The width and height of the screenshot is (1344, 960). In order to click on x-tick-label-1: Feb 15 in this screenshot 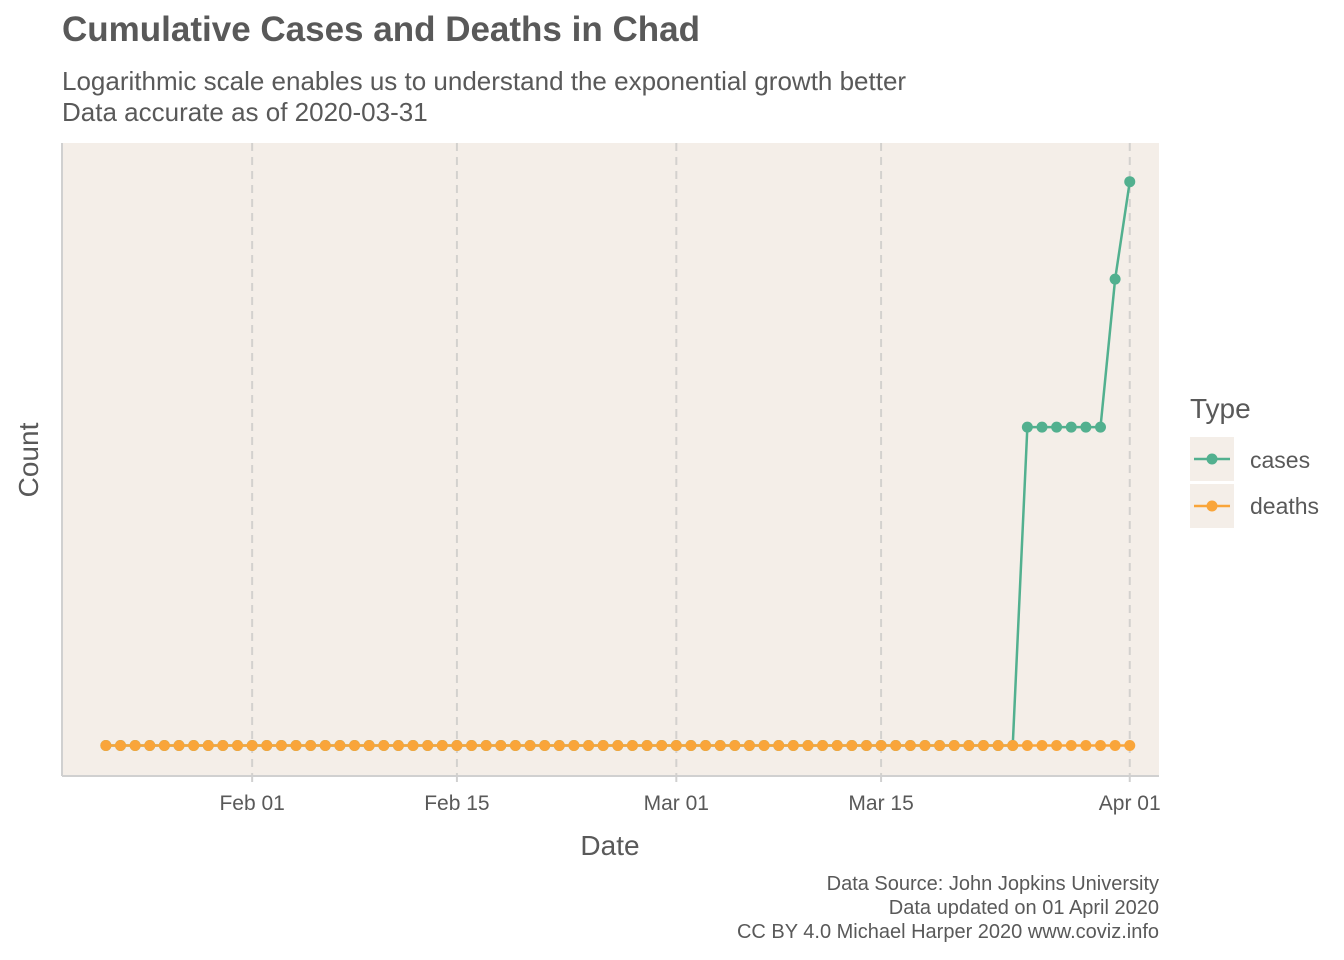, I will do `click(456, 803)`.